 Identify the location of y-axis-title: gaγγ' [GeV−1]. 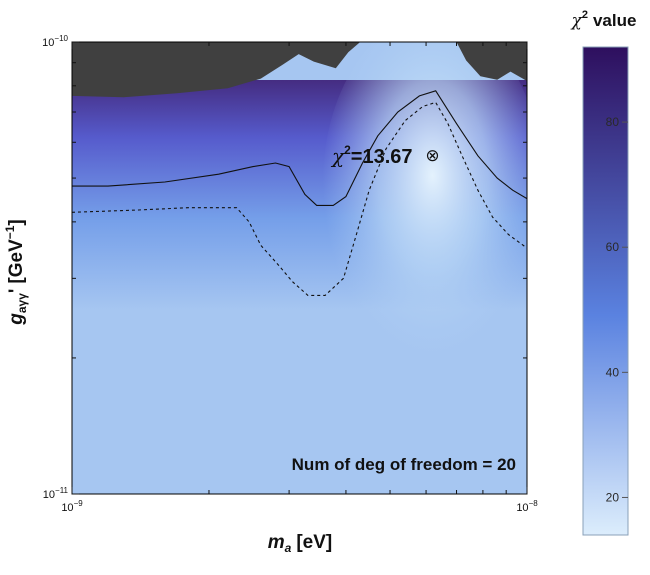
(16, 272).